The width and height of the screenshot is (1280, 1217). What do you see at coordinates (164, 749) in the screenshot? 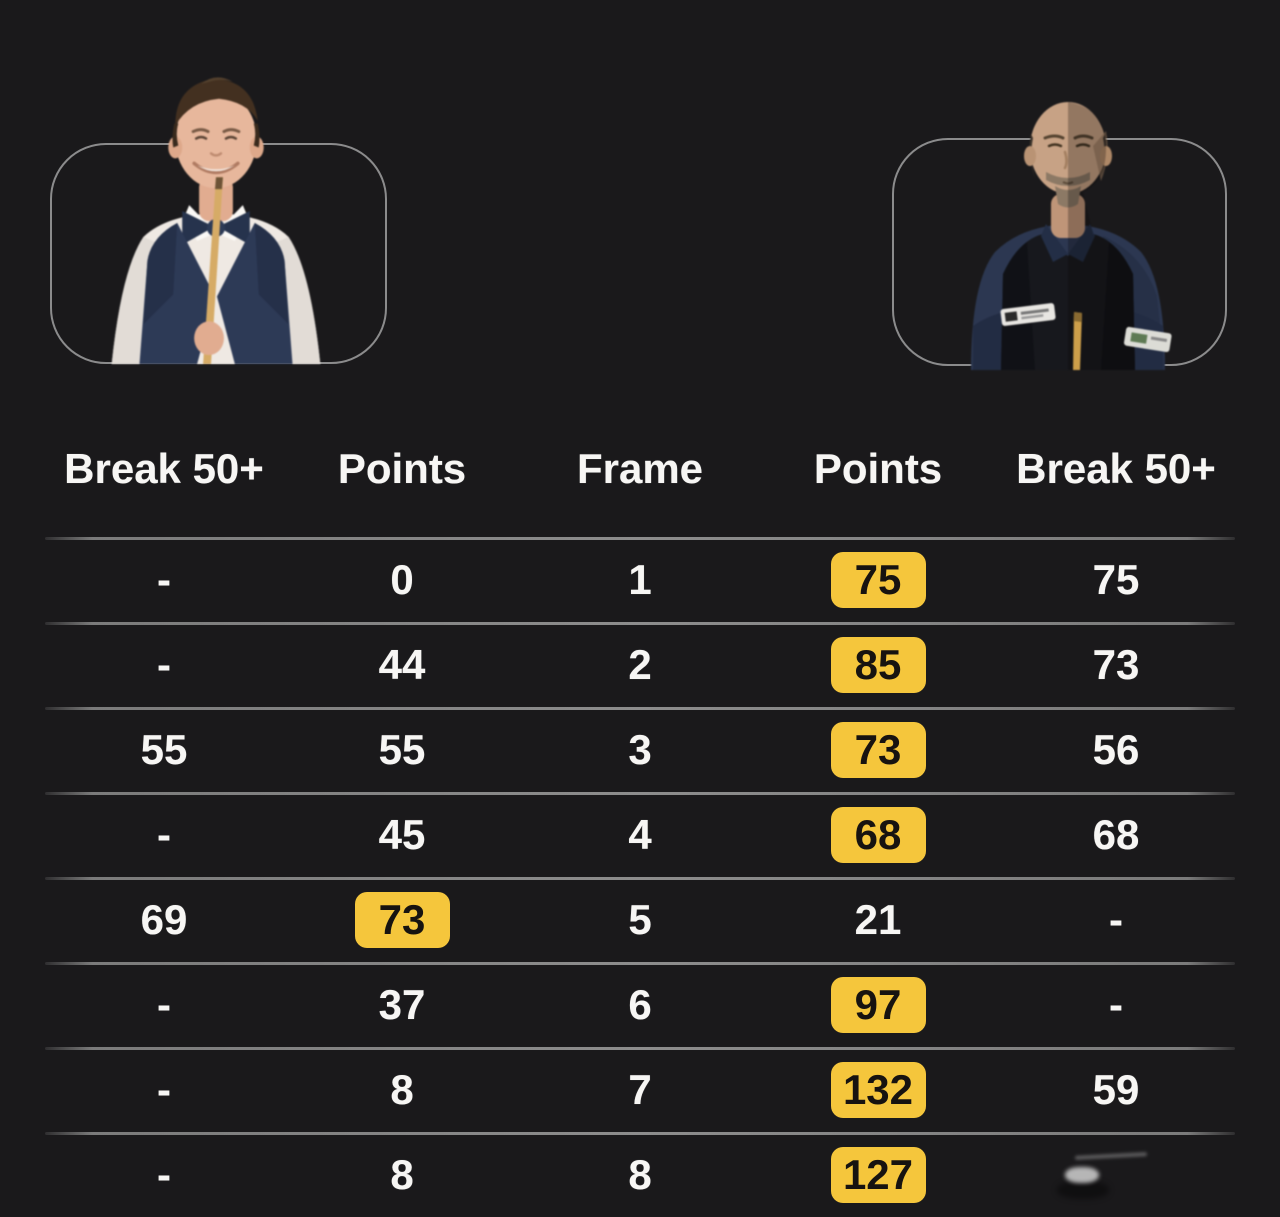
I see `break-left-cell: 55` at bounding box center [164, 749].